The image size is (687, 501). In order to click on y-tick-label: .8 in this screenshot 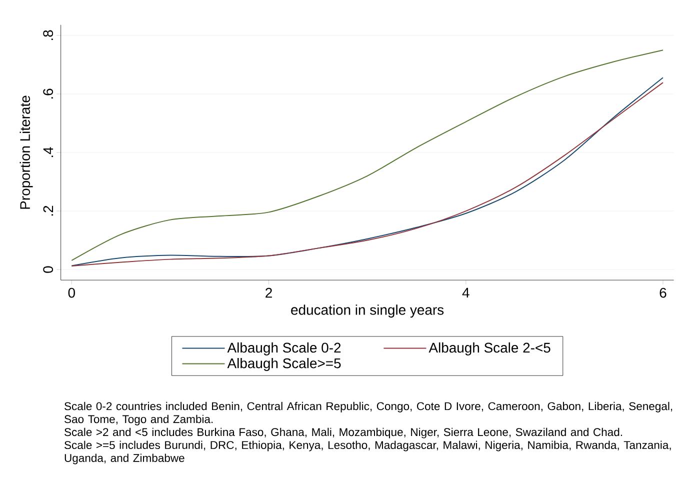, I will do `click(48, 35)`.